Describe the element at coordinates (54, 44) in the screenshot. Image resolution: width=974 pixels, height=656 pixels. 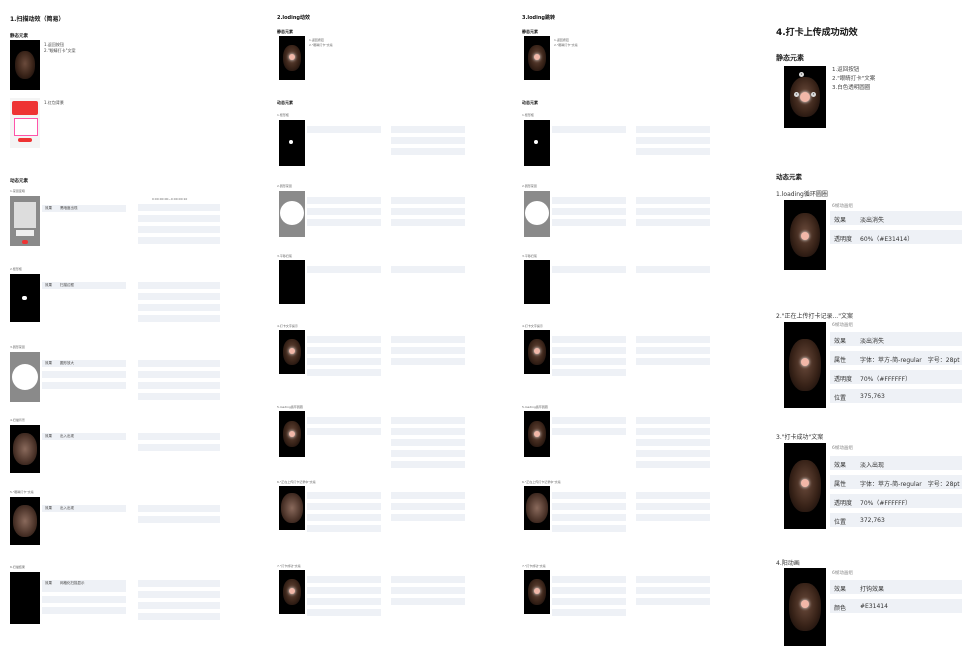
I see `col1-static-note-1: 1.返回按钮` at that location.